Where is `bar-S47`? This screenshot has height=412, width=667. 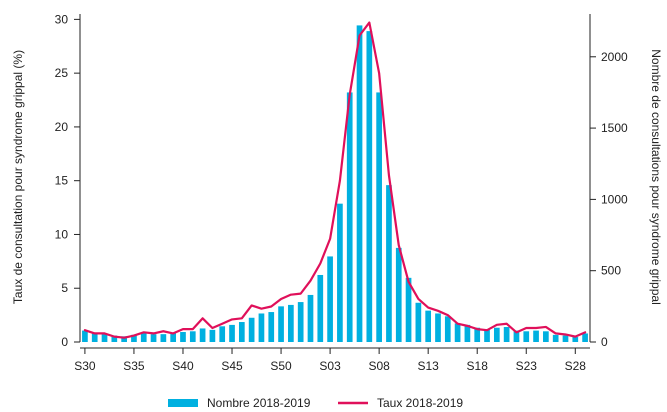 bar-S47 is located at coordinates (251, 329).